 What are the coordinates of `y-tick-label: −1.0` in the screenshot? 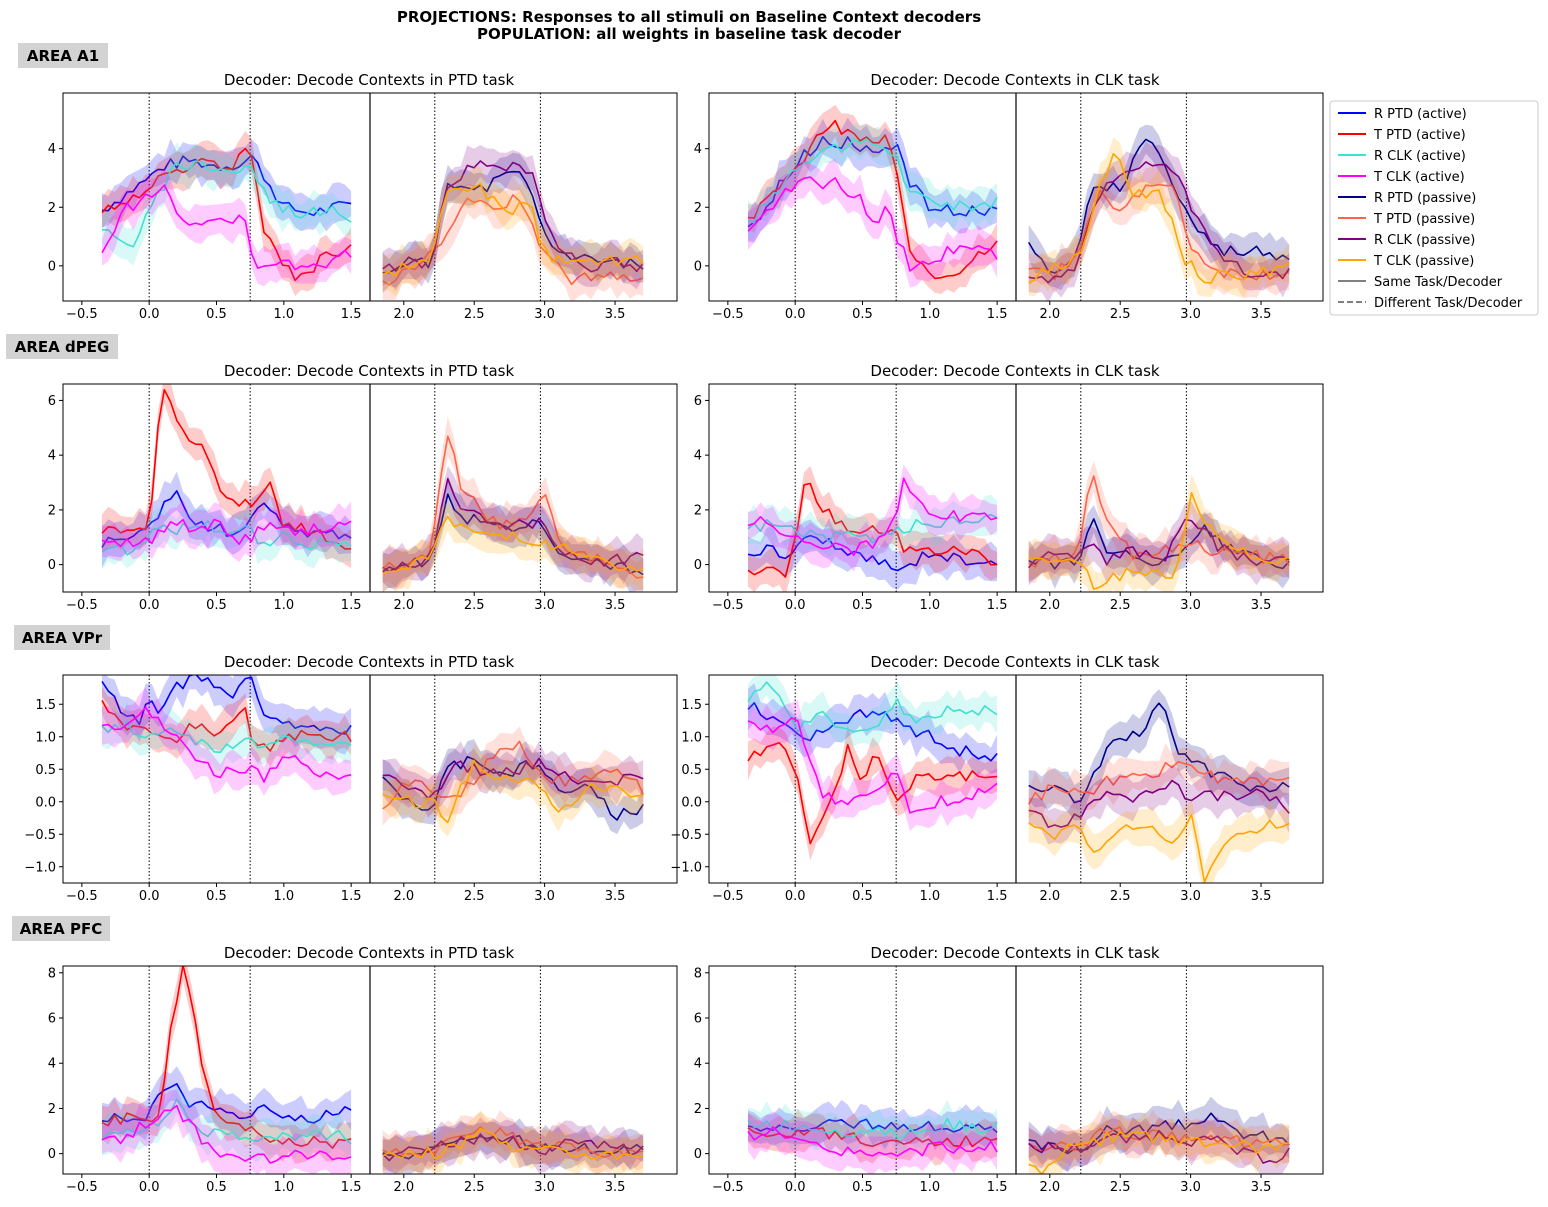 It's located at (40, 867).